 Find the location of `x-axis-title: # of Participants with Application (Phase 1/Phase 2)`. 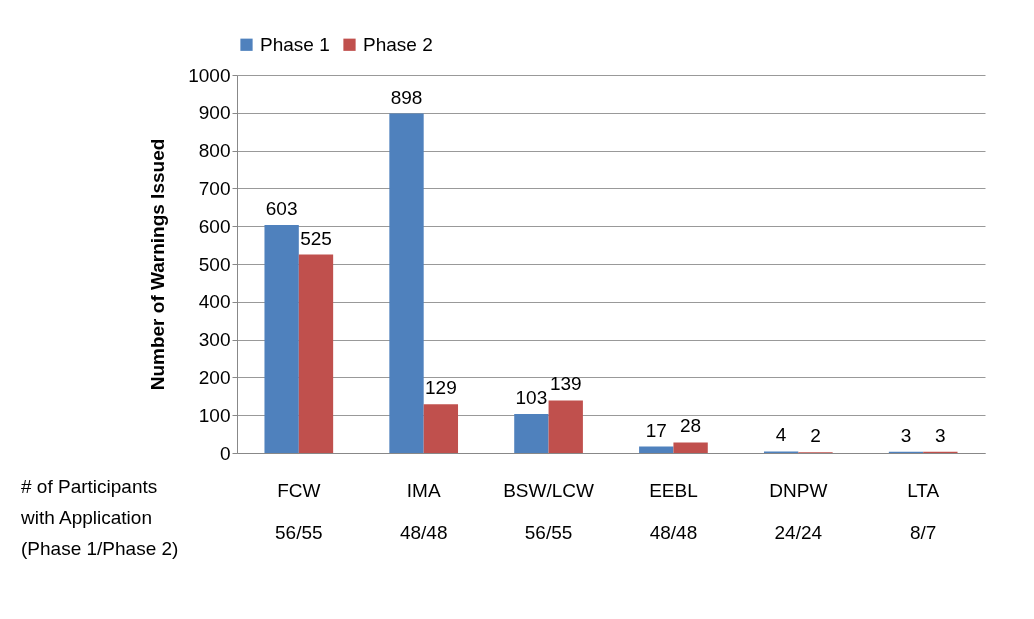

x-axis-title: # of Participants with Application (Phase 1/Phase 2) is located at coordinates (99, 517).